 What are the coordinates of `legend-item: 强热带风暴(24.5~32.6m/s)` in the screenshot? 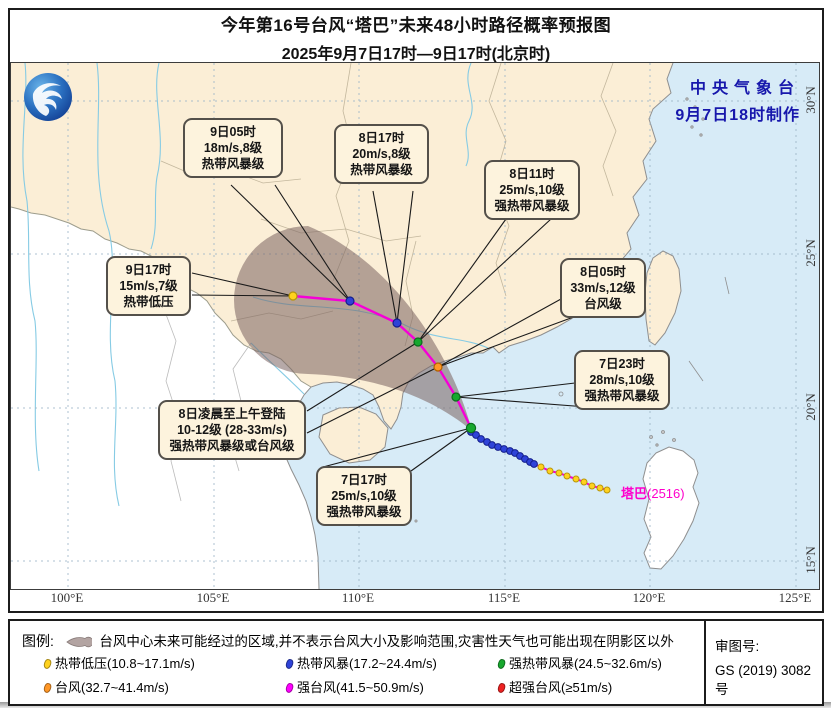 It's located at (579, 662).